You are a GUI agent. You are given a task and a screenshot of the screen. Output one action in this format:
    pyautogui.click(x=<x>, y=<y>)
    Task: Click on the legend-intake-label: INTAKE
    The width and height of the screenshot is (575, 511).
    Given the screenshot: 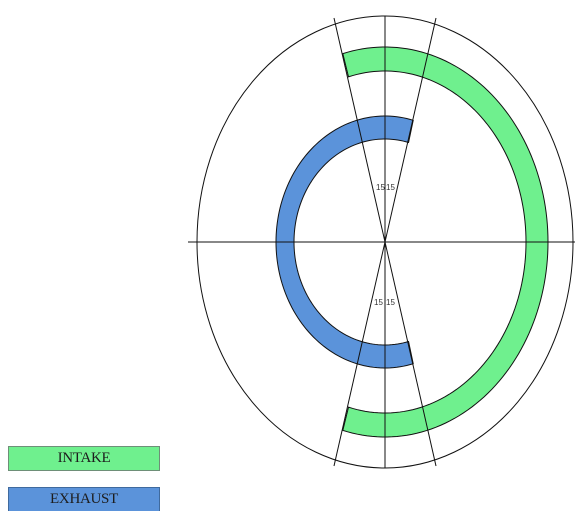 What is the action you would take?
    pyautogui.click(x=84, y=458)
    